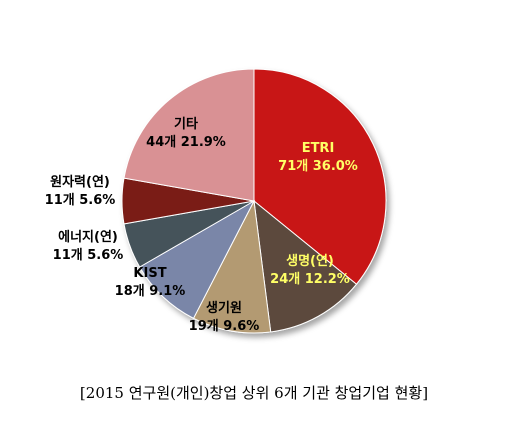 The width and height of the screenshot is (508, 439). What do you see at coordinates (254, 393) in the screenshot?
I see `chart-caption: [2015 연구원(개인)창업 상위 6개 기관 창업기업 현황]` at bounding box center [254, 393].